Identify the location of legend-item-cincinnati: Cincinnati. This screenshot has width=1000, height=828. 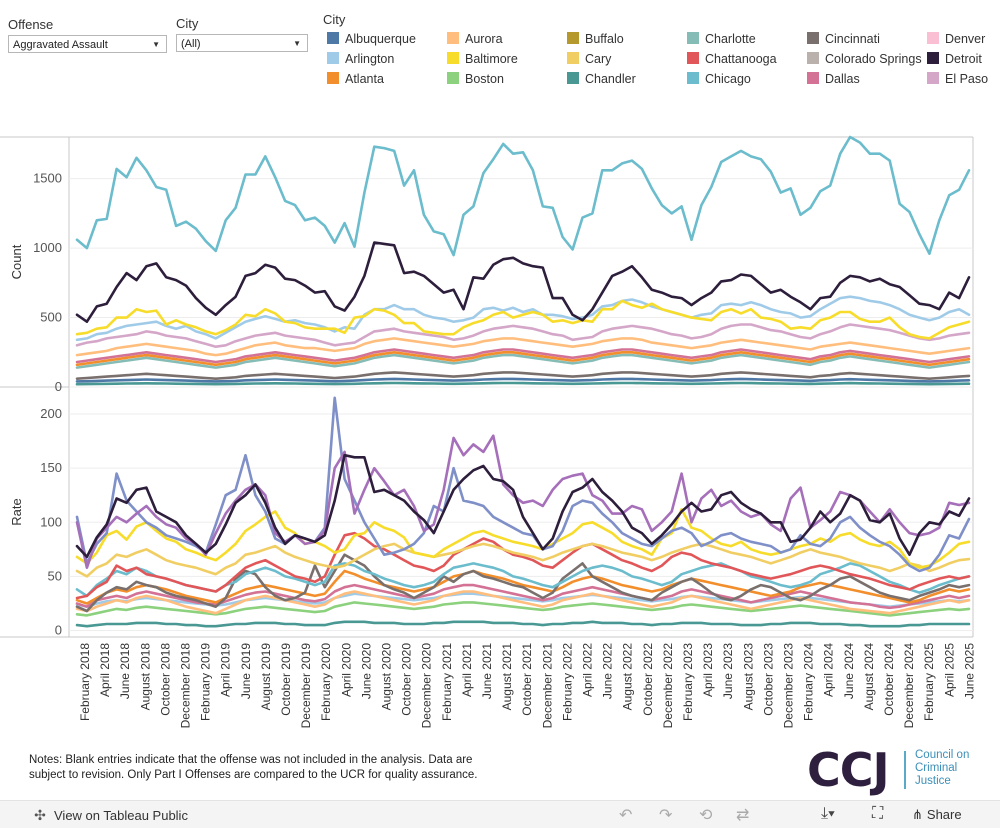
(843, 39).